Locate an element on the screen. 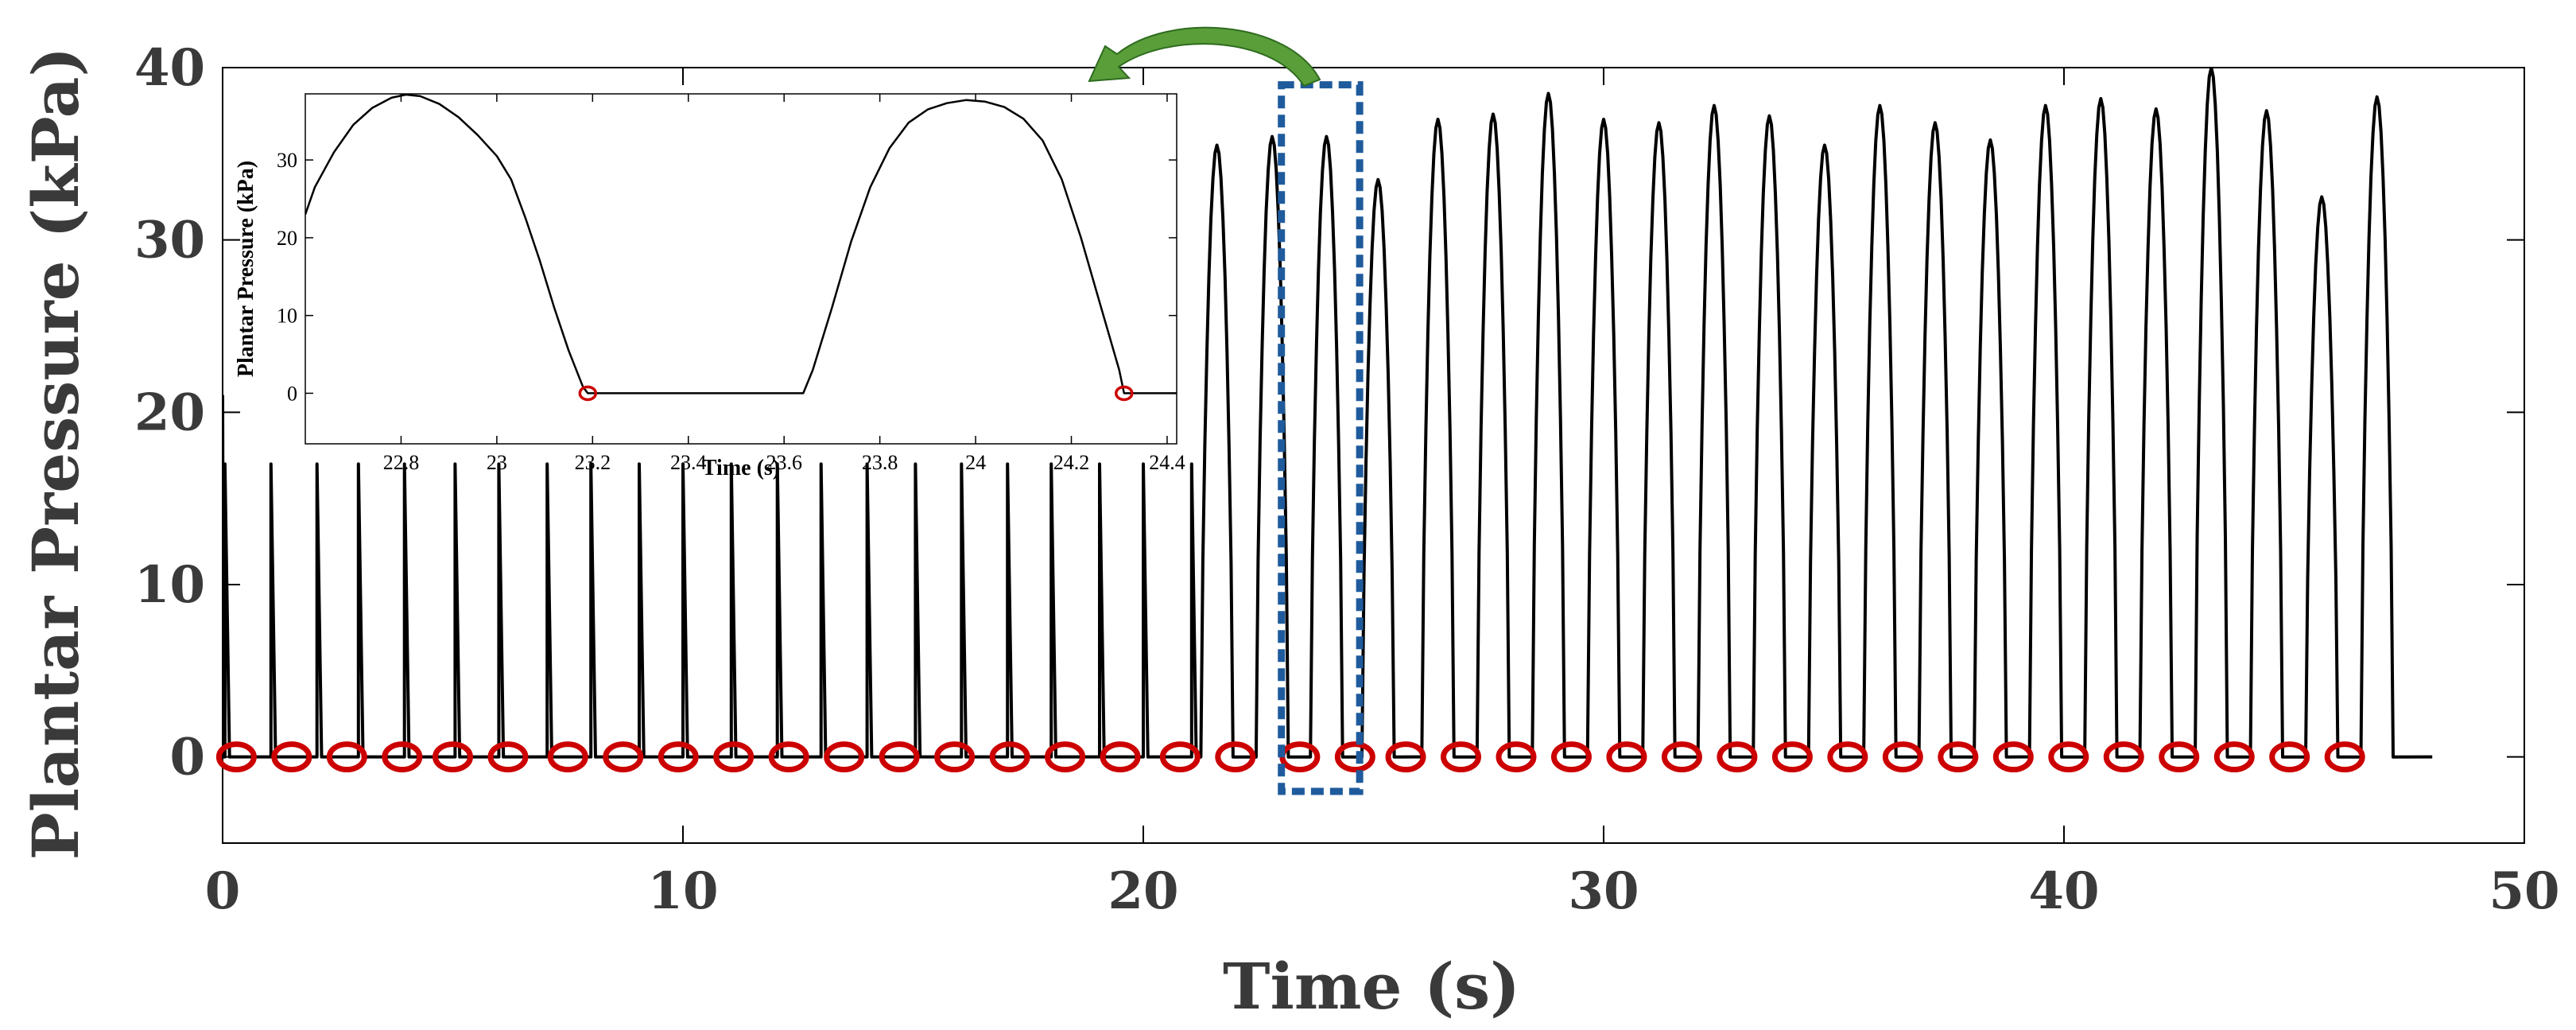 This screenshot has height=1030, width=2576. inset-plot-area is located at coordinates (741, 269).